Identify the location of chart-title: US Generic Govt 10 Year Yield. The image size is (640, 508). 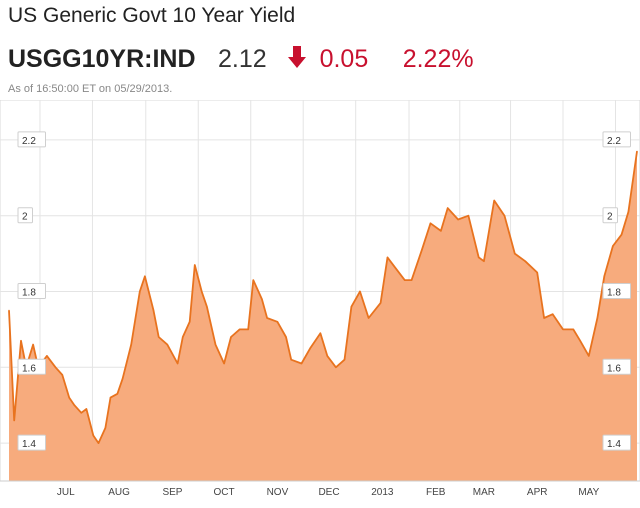
(152, 15).